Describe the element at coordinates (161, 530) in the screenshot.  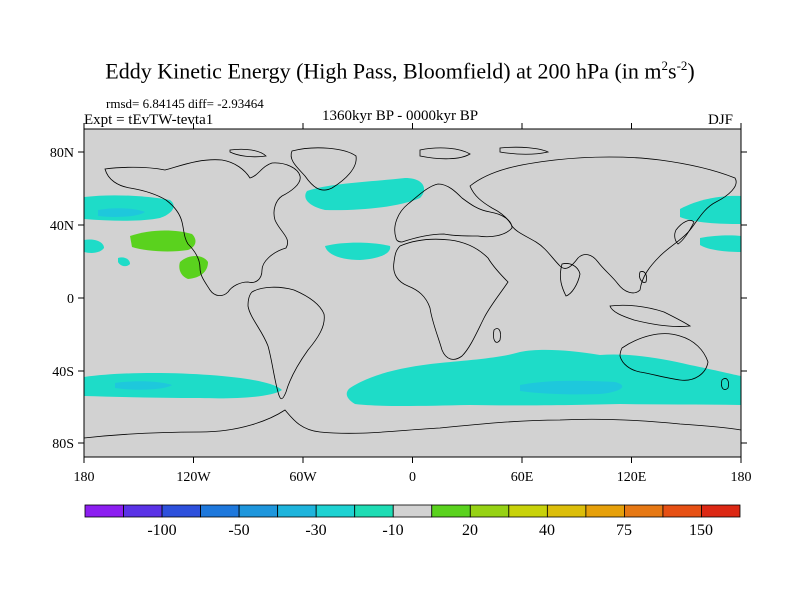
I see `colorbar-label: -100` at that location.